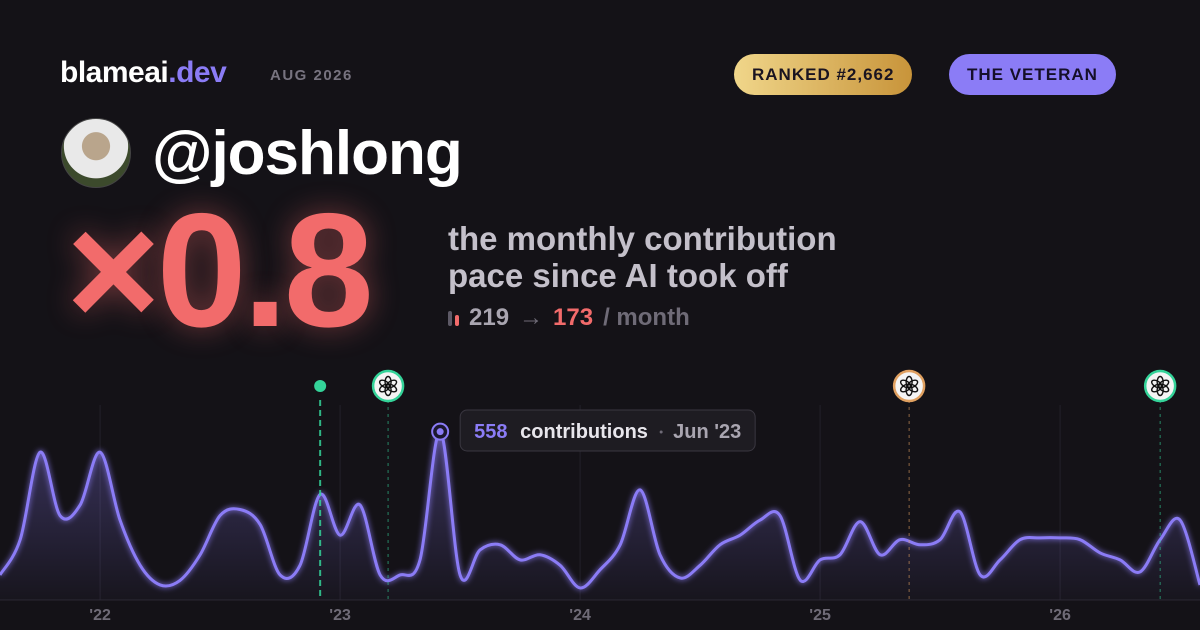 The width and height of the screenshot is (1200, 630). I want to click on description: the monthly contribution, so click(642, 238).